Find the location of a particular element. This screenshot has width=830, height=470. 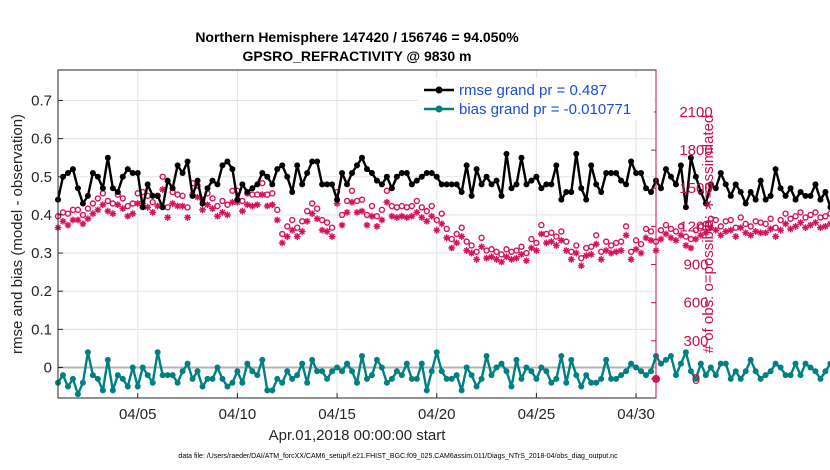

y2-tick-label: 300 is located at coordinates (695, 341).